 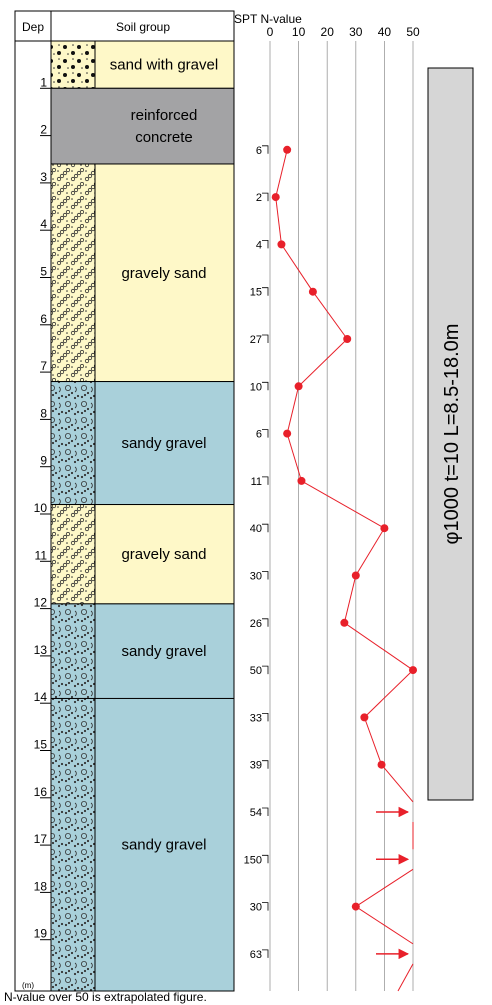 What do you see at coordinates (41, 792) in the screenshot?
I see `depth-label: 16` at bounding box center [41, 792].